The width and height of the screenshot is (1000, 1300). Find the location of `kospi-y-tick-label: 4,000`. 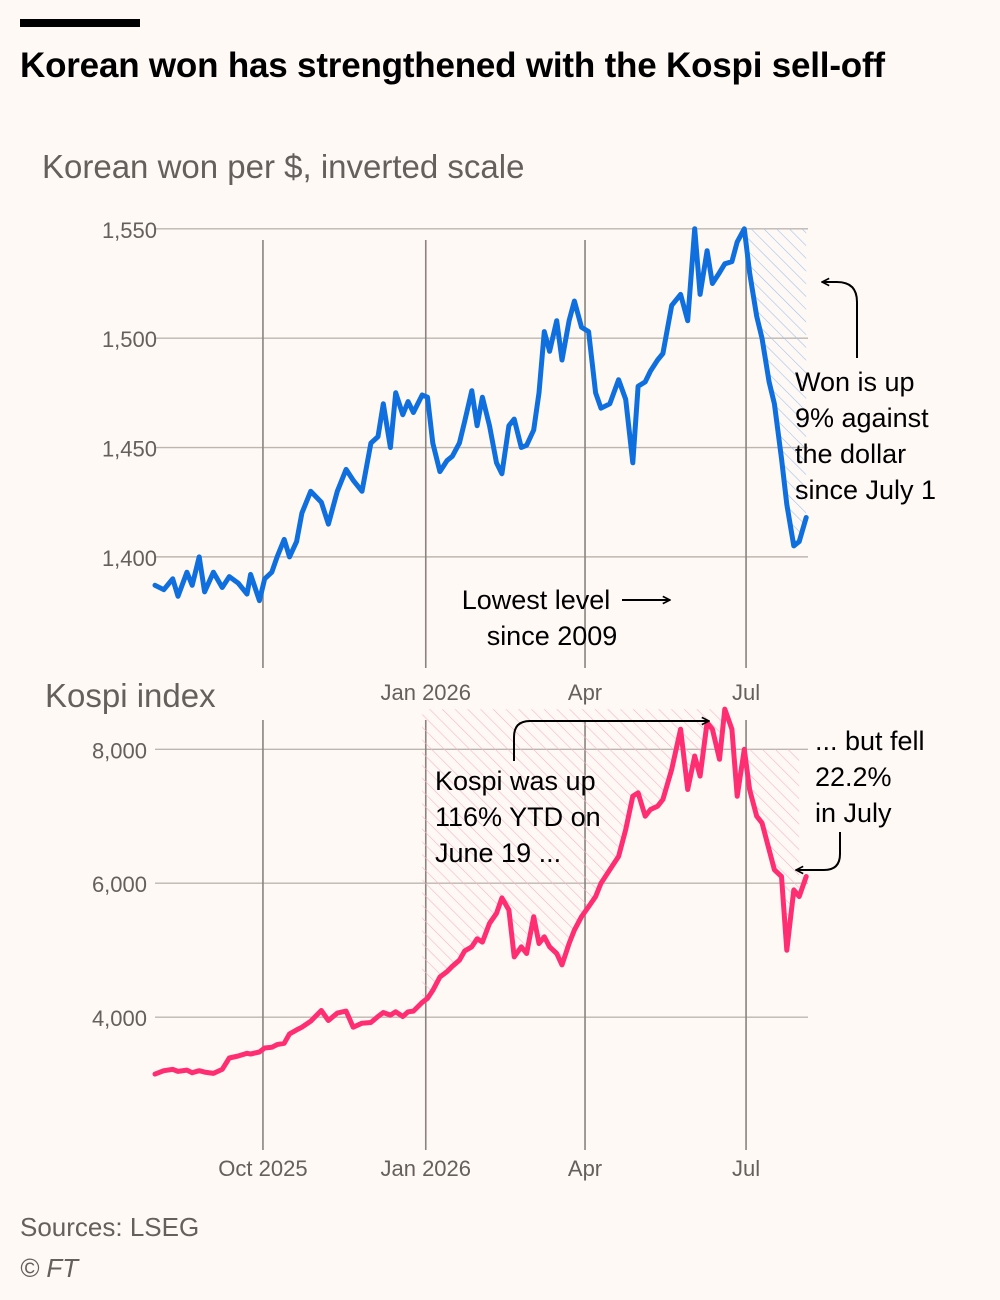

kospi-y-tick-label: 4,000 is located at coordinates (119, 1018).